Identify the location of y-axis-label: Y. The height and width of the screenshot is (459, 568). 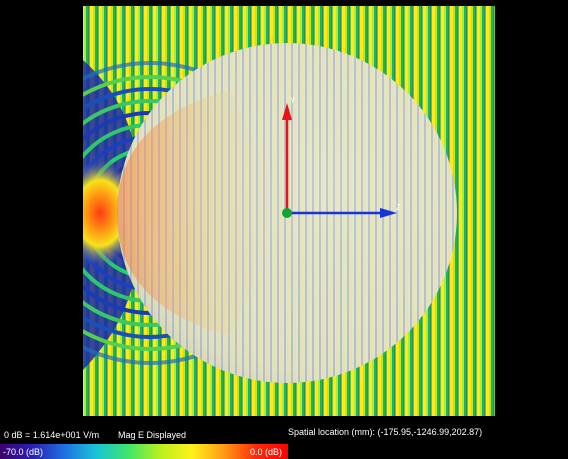
(293, 100).